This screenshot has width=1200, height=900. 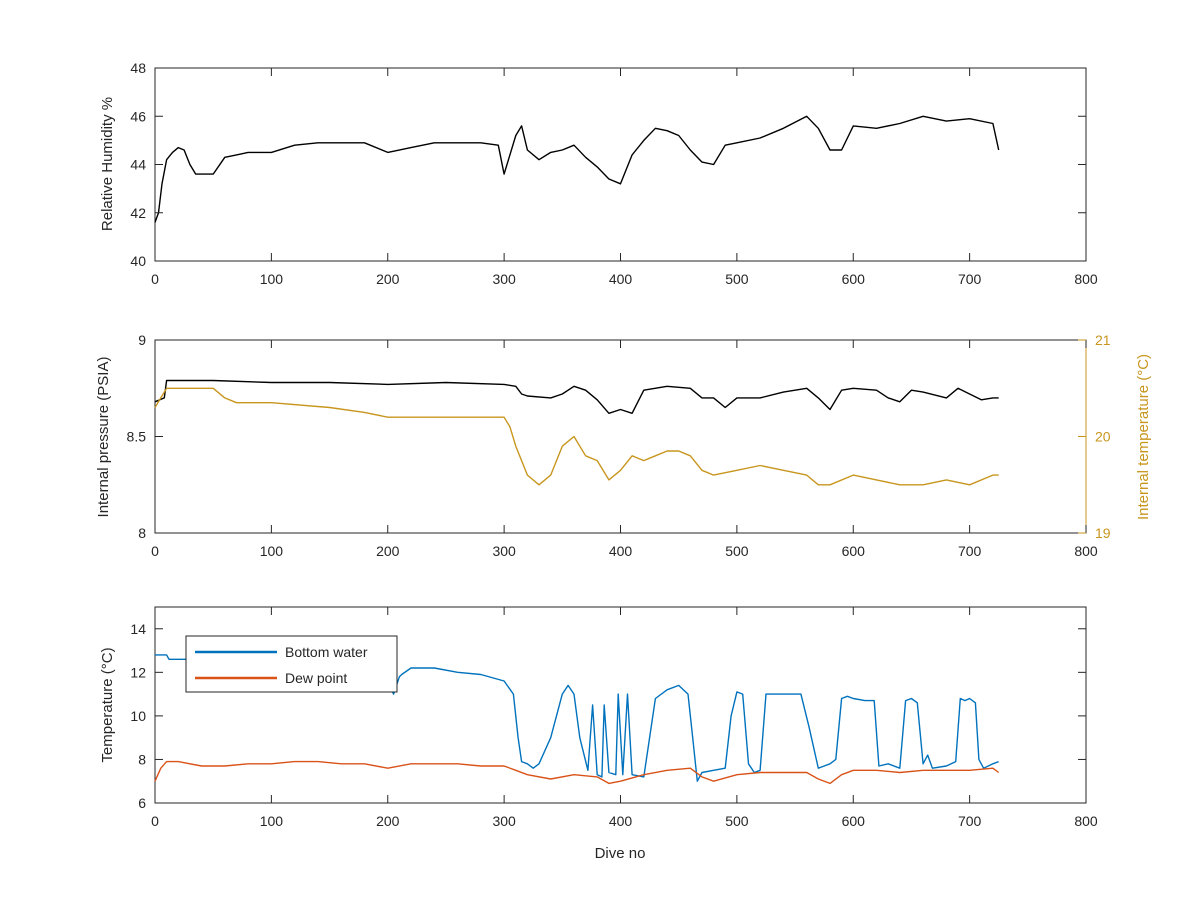 I want to click on pressure-x-tick-label-100: 100, so click(x=272, y=551).